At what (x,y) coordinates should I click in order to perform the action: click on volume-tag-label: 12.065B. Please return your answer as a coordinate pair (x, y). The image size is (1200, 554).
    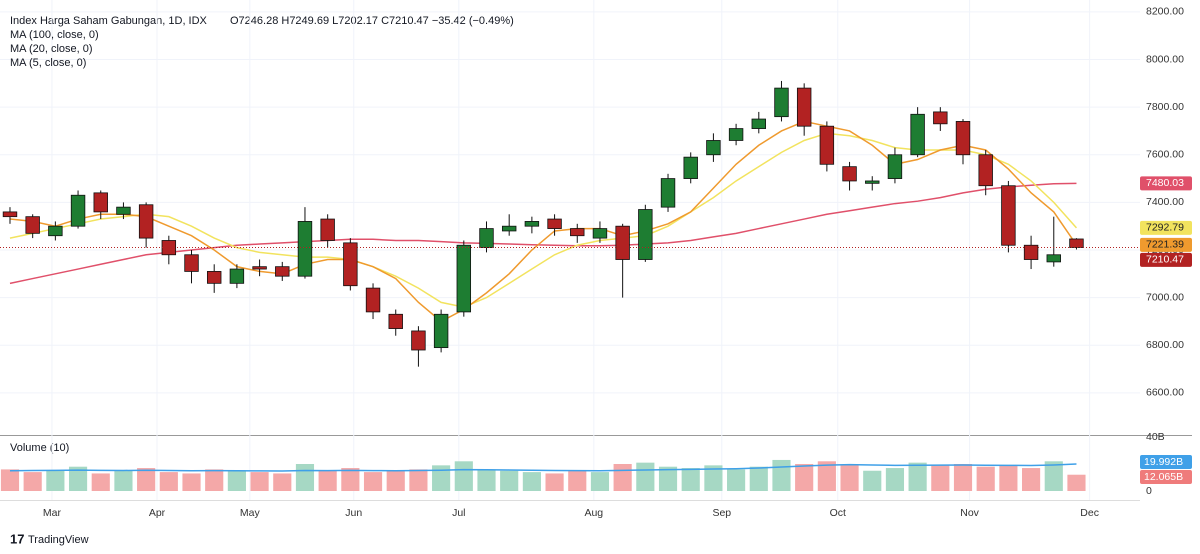
    Looking at the image, I should click on (1163, 477).